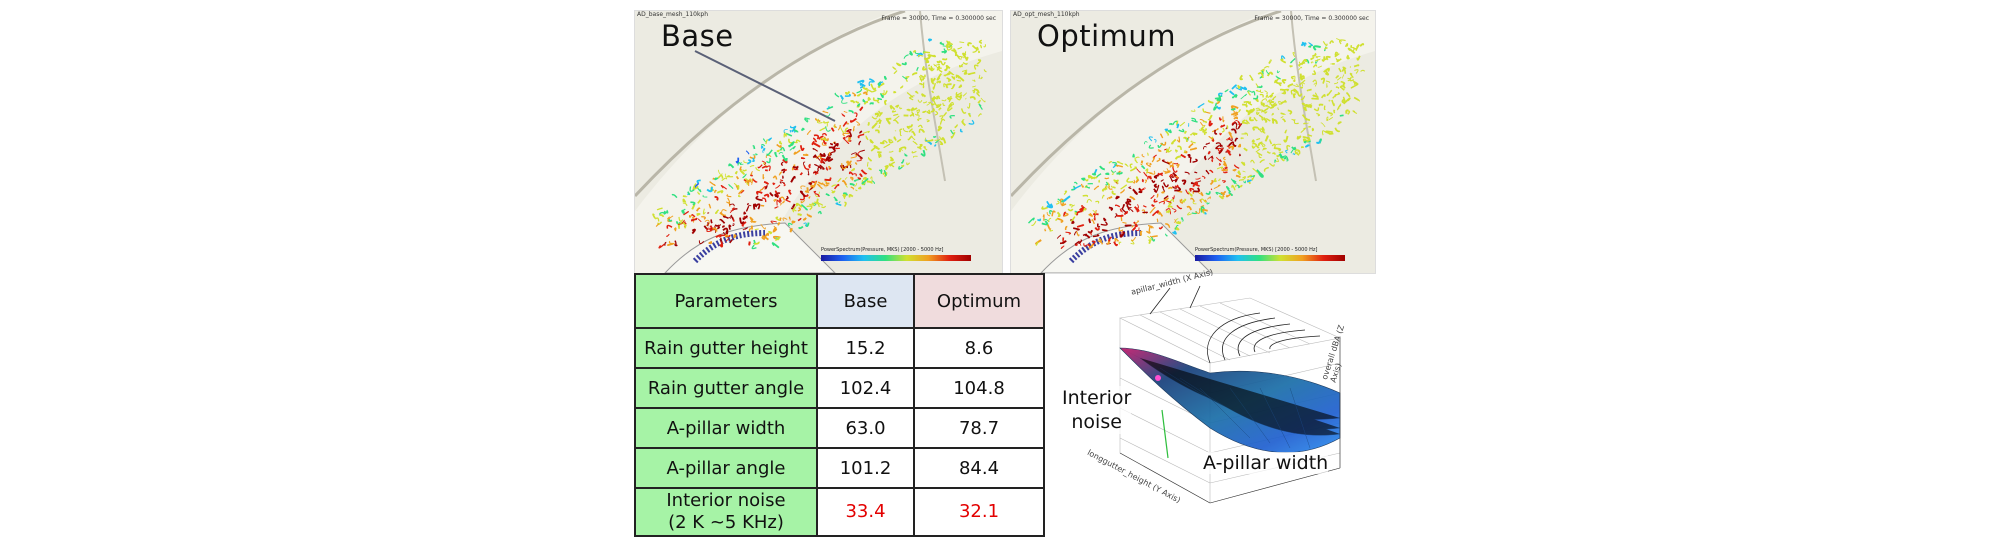  What do you see at coordinates (839, 512) in the screenshot?
I see `table-row-noise: Interior noise (2 K ~5 KHz) 33.4 32.1` at bounding box center [839, 512].